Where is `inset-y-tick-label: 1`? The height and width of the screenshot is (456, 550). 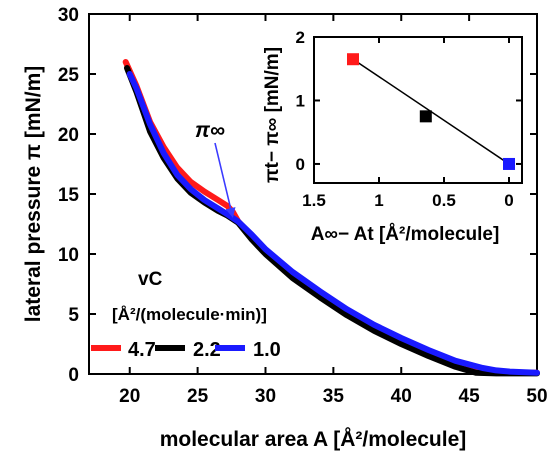 inset-y-tick-label: 1 is located at coordinates (300, 100).